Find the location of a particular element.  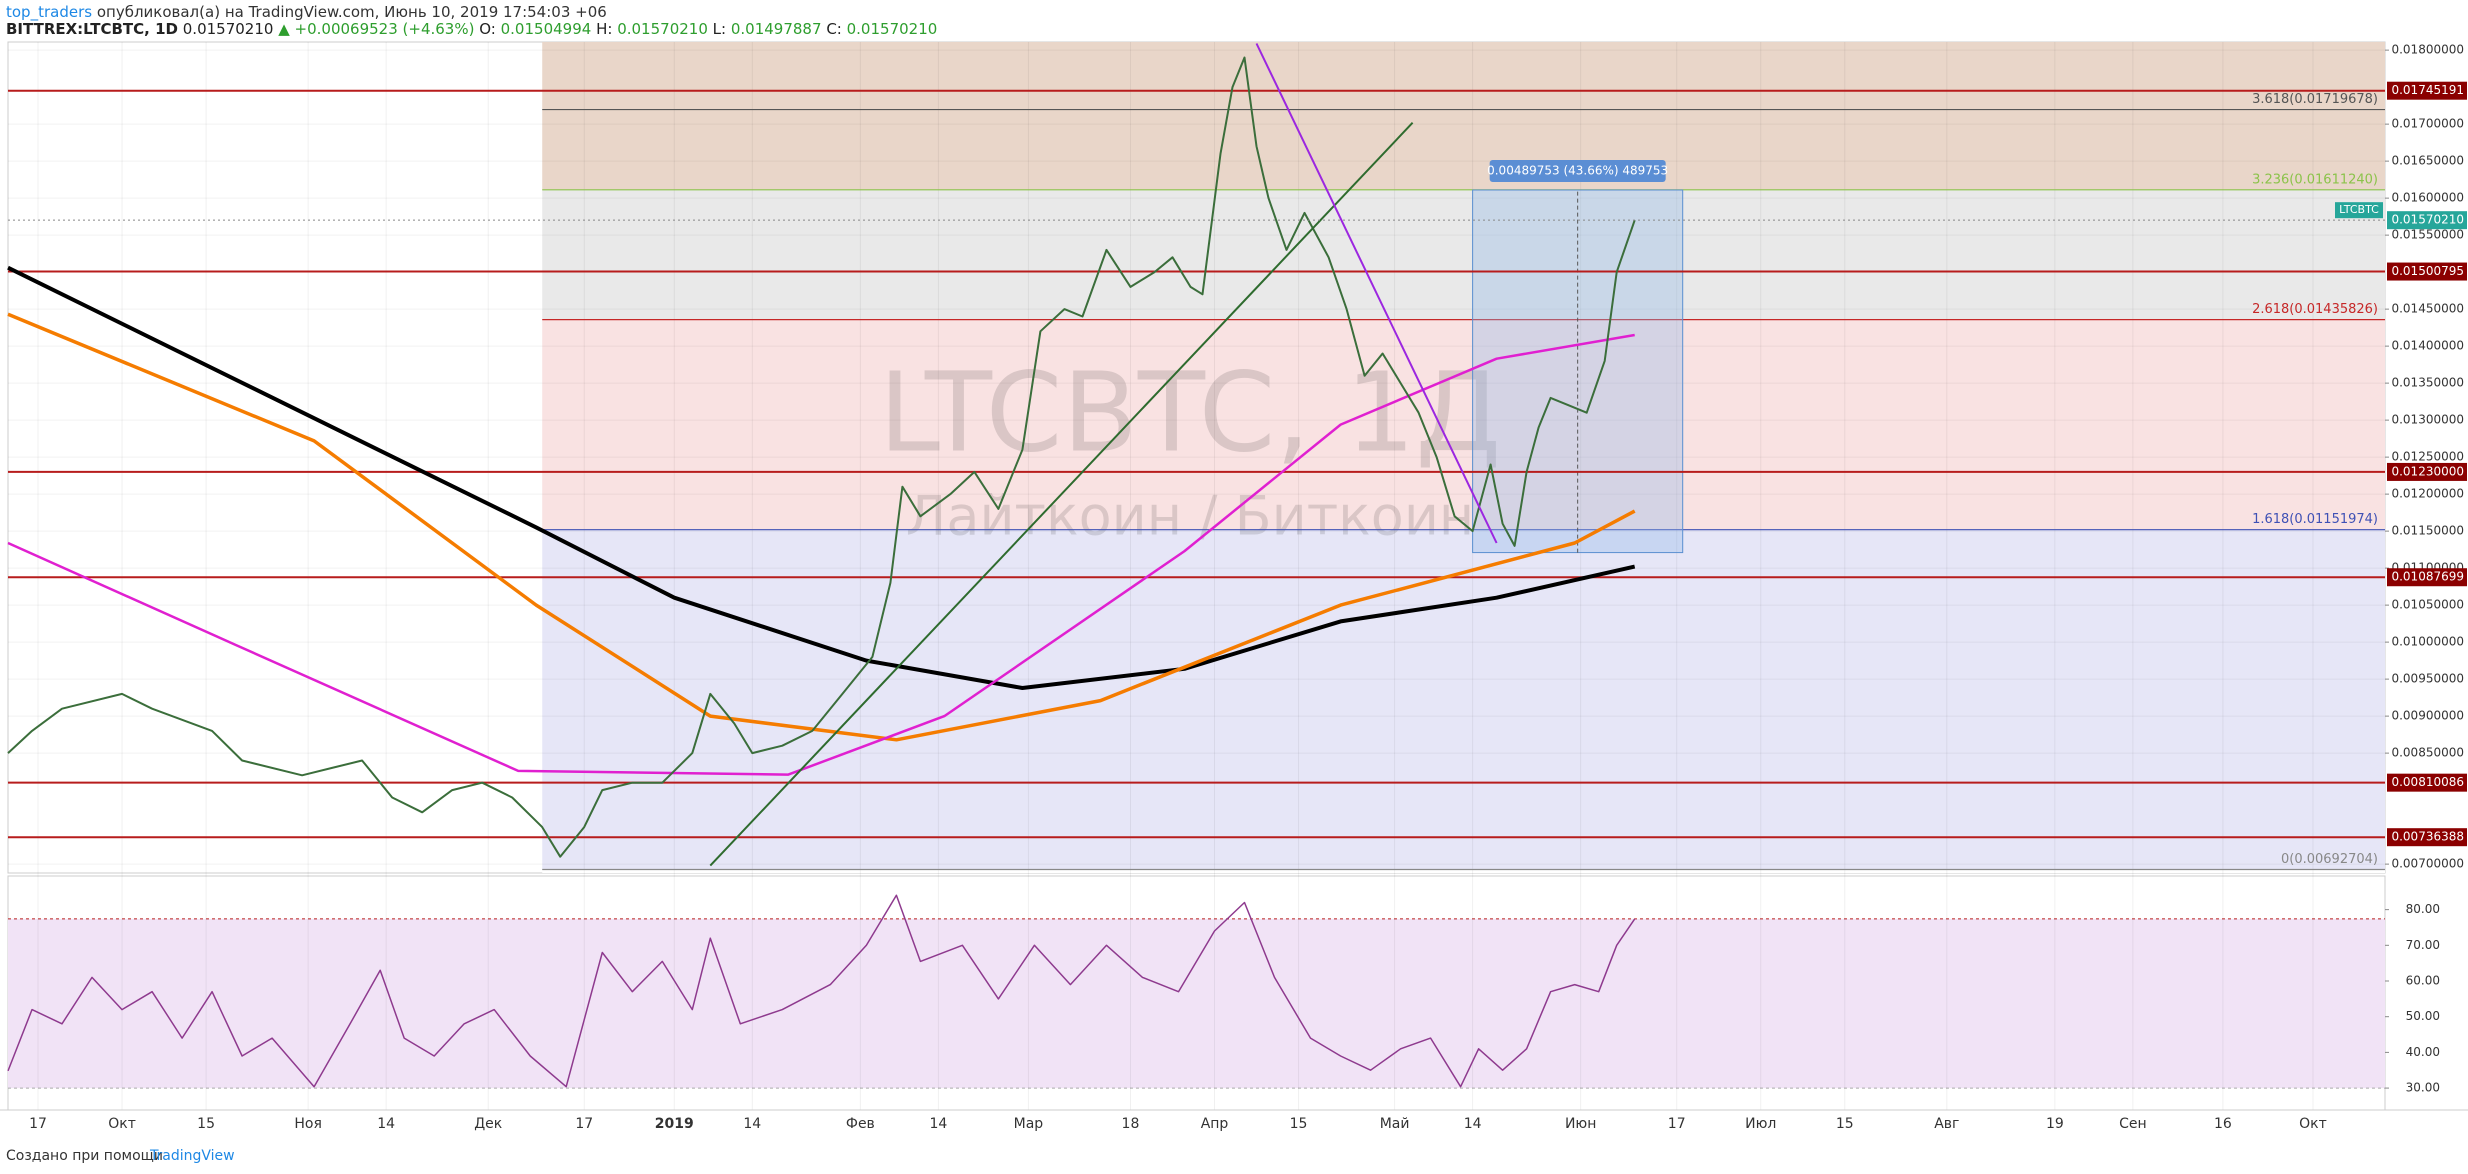

level-tag-label: 0.01500795 is located at coordinates (2427, 271).